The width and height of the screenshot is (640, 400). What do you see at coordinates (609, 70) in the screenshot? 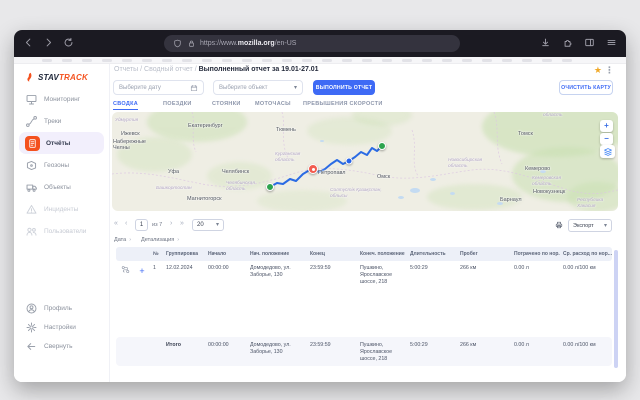
I see `kebab-menu-icon: ⋮` at bounding box center [609, 70].